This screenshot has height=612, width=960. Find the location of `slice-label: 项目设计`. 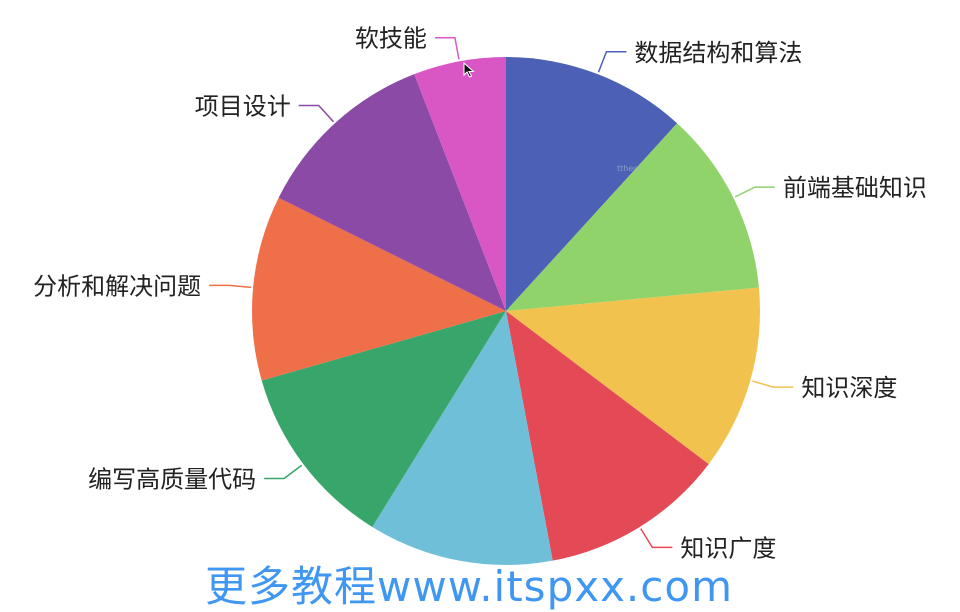

slice-label: 项目设计 is located at coordinates (243, 107).